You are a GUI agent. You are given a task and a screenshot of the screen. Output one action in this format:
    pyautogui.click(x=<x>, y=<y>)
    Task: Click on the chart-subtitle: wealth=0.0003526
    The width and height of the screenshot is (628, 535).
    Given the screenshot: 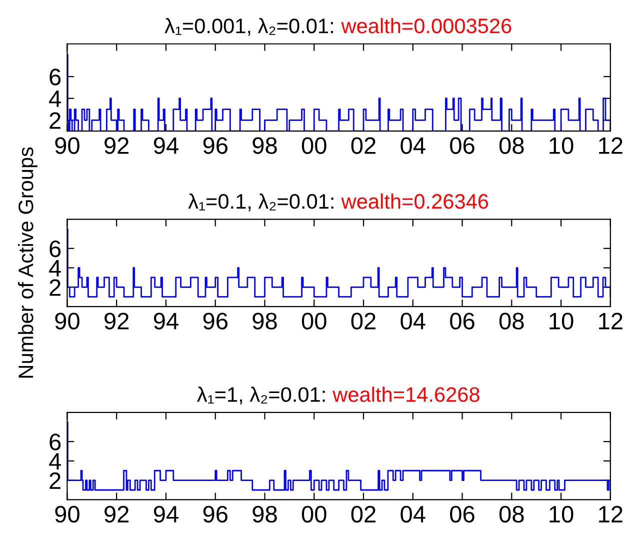 What is the action you would take?
    pyautogui.click(x=426, y=26)
    